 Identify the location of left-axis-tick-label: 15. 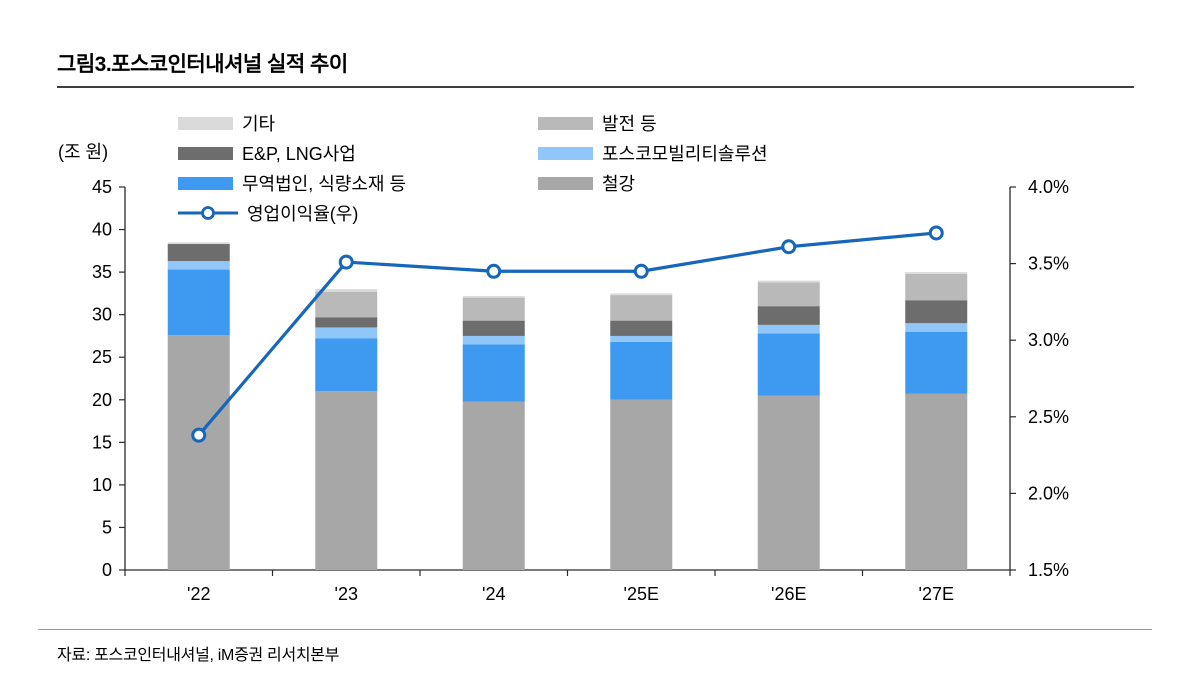
(102, 442).